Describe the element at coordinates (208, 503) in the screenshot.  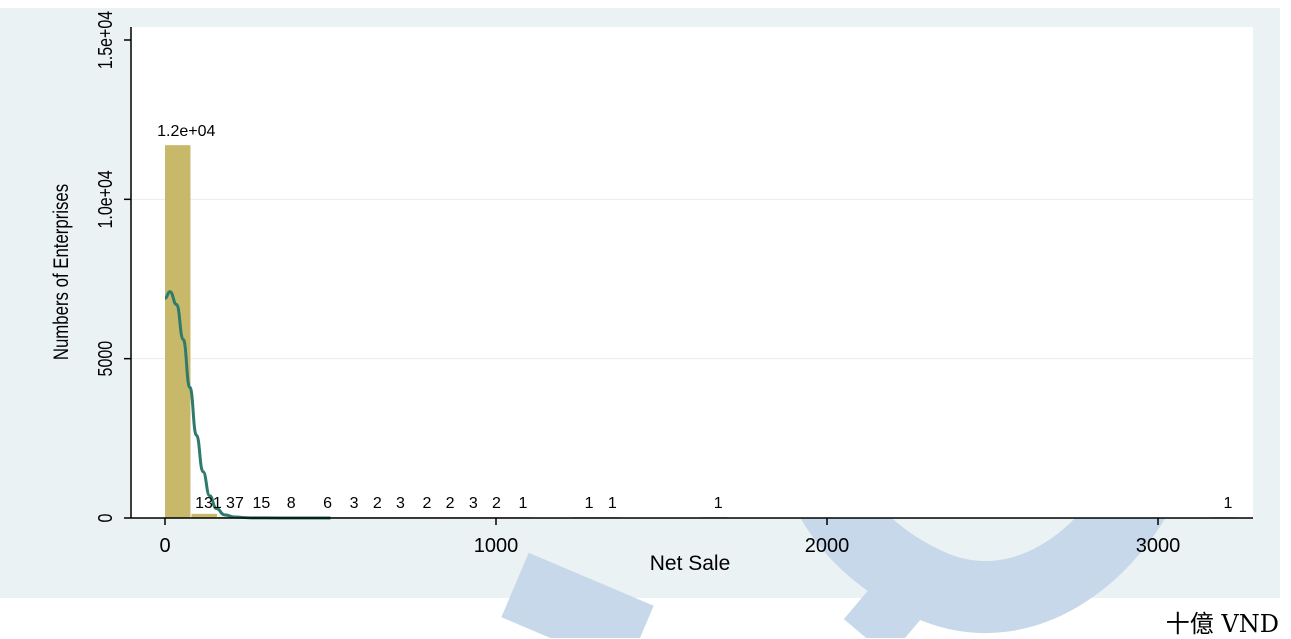
I see `bar-value-label: 131` at that location.